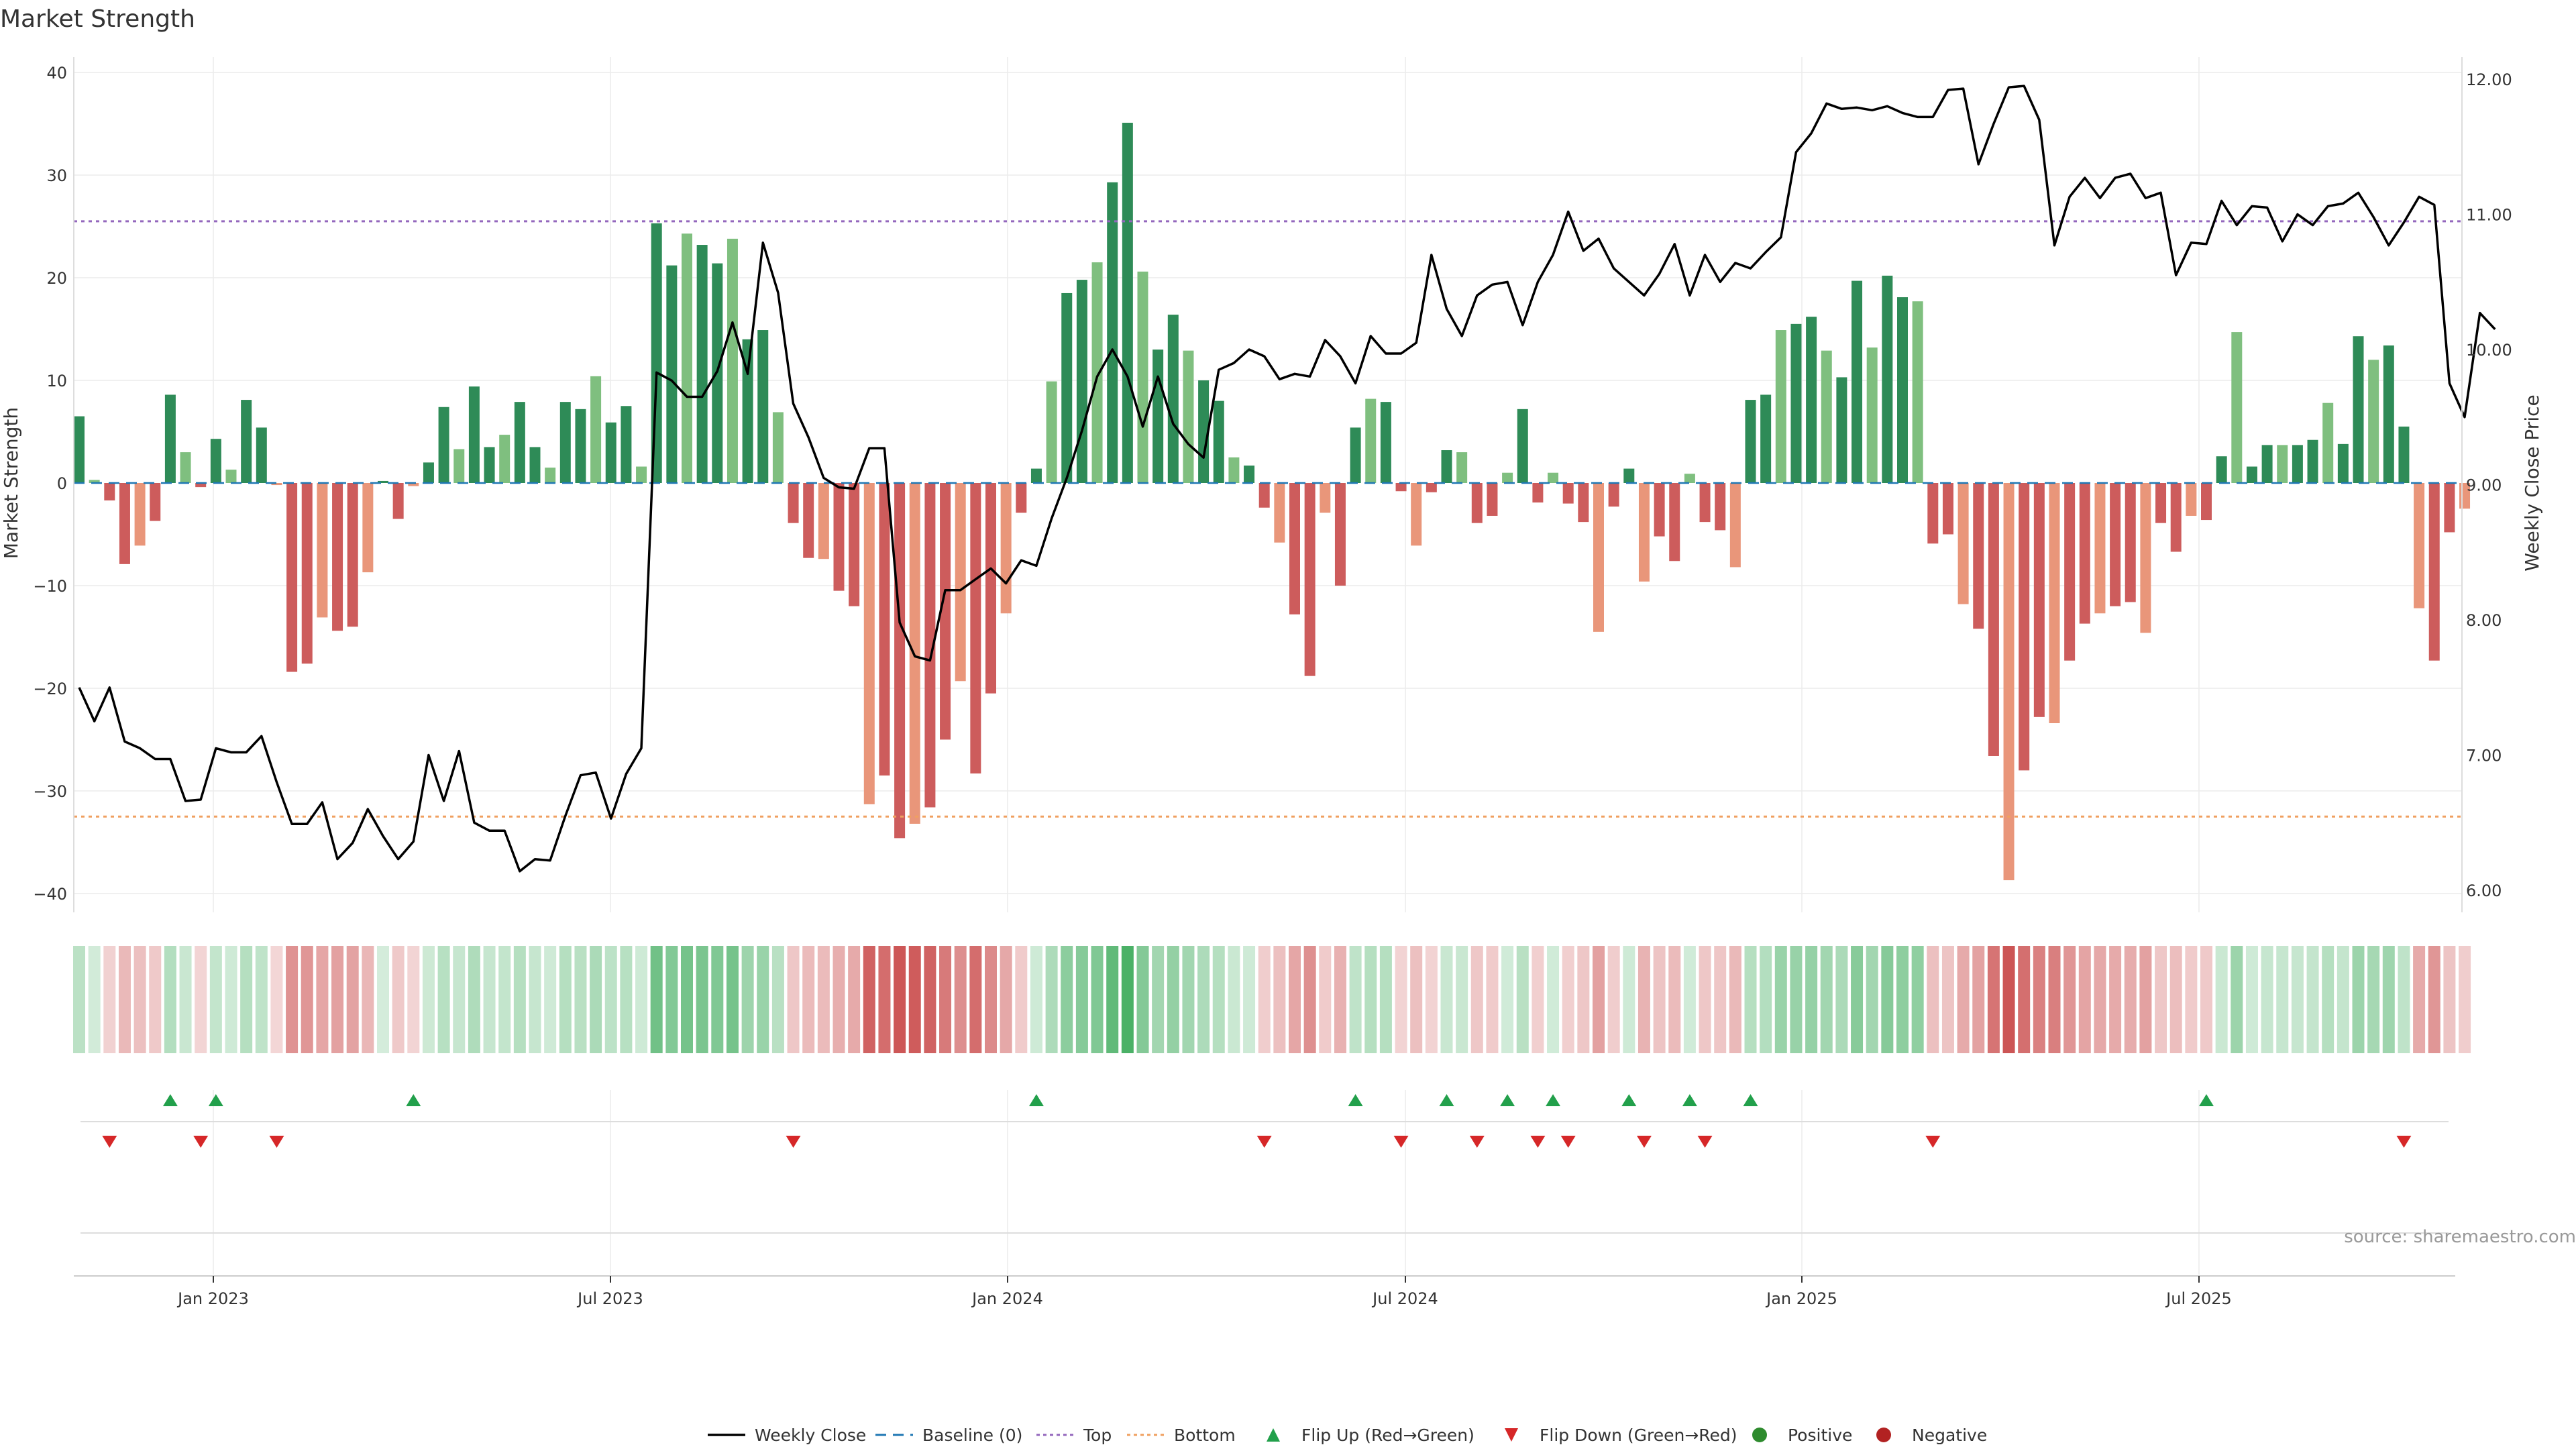 The height and width of the screenshot is (1449, 2576). I want to click on flip-markers, so click(1257, 1121).